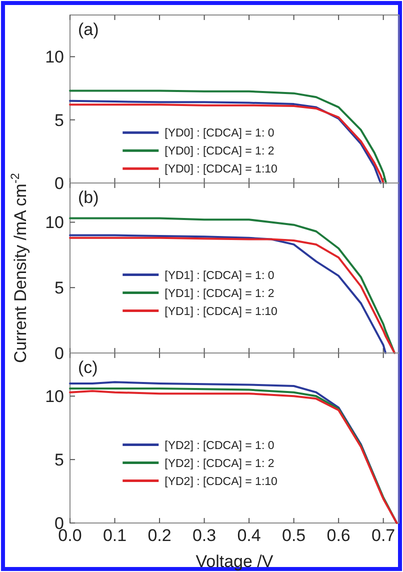 The height and width of the screenshot is (572, 403). Describe the element at coordinates (219, 446) in the screenshot. I see `legend-label: [YD2] : [CDCA] = 1: 0` at that location.